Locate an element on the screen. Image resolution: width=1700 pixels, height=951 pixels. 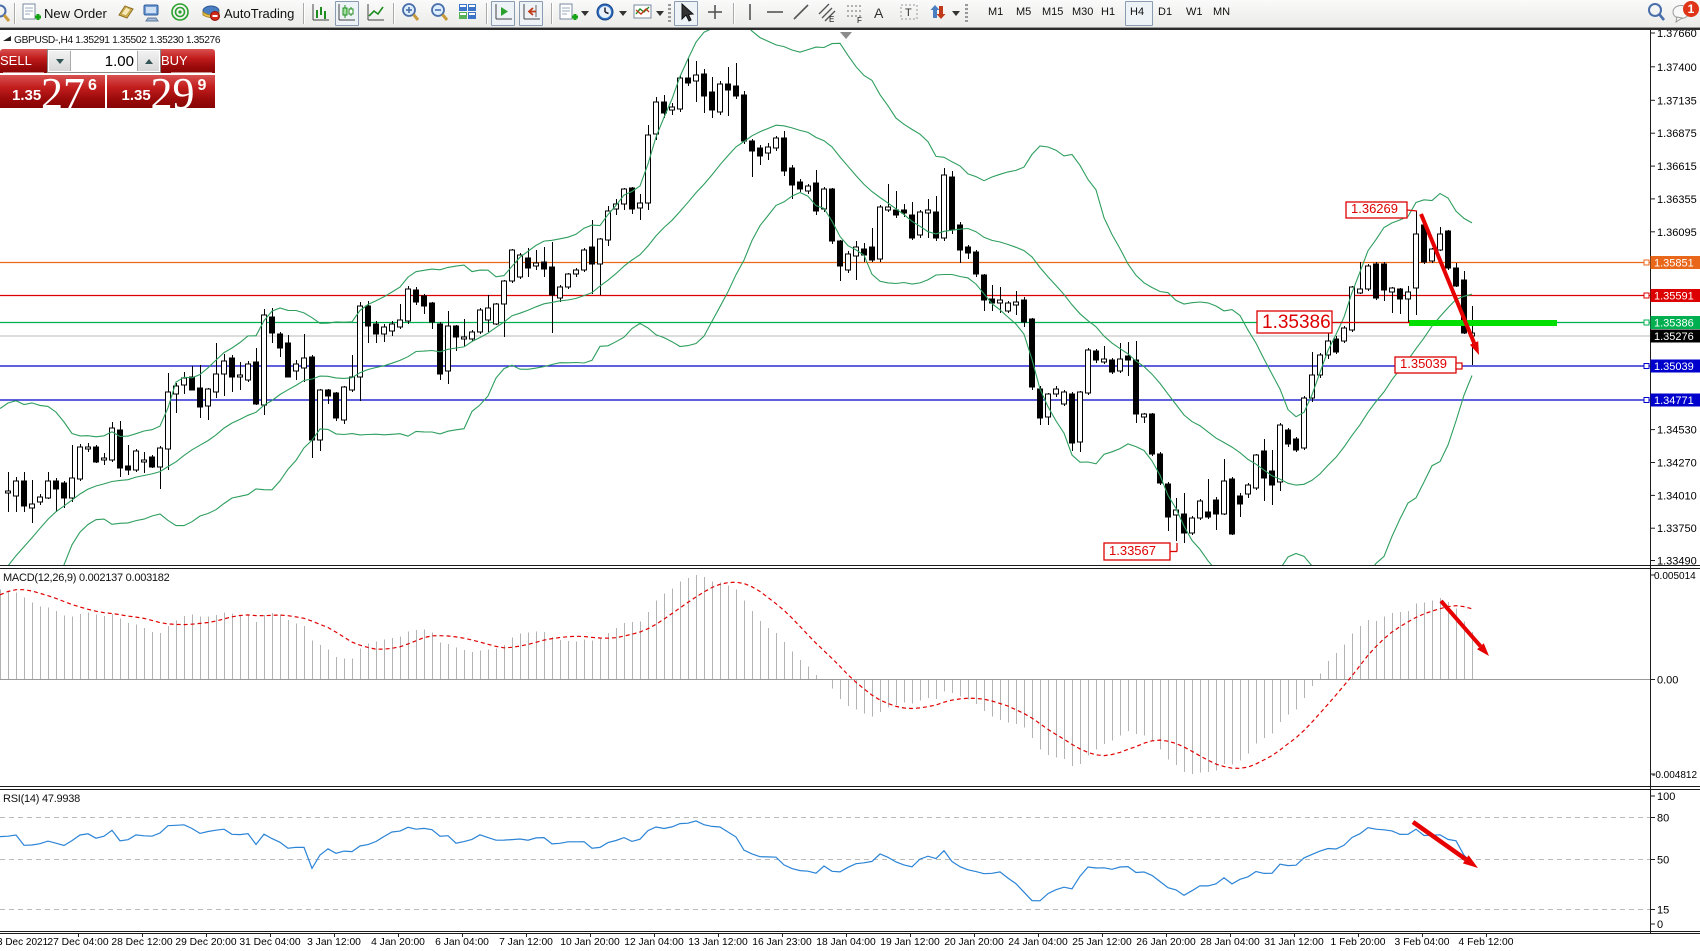
svg-text: 27 Dec 04:00 is located at coordinates (78, 942).